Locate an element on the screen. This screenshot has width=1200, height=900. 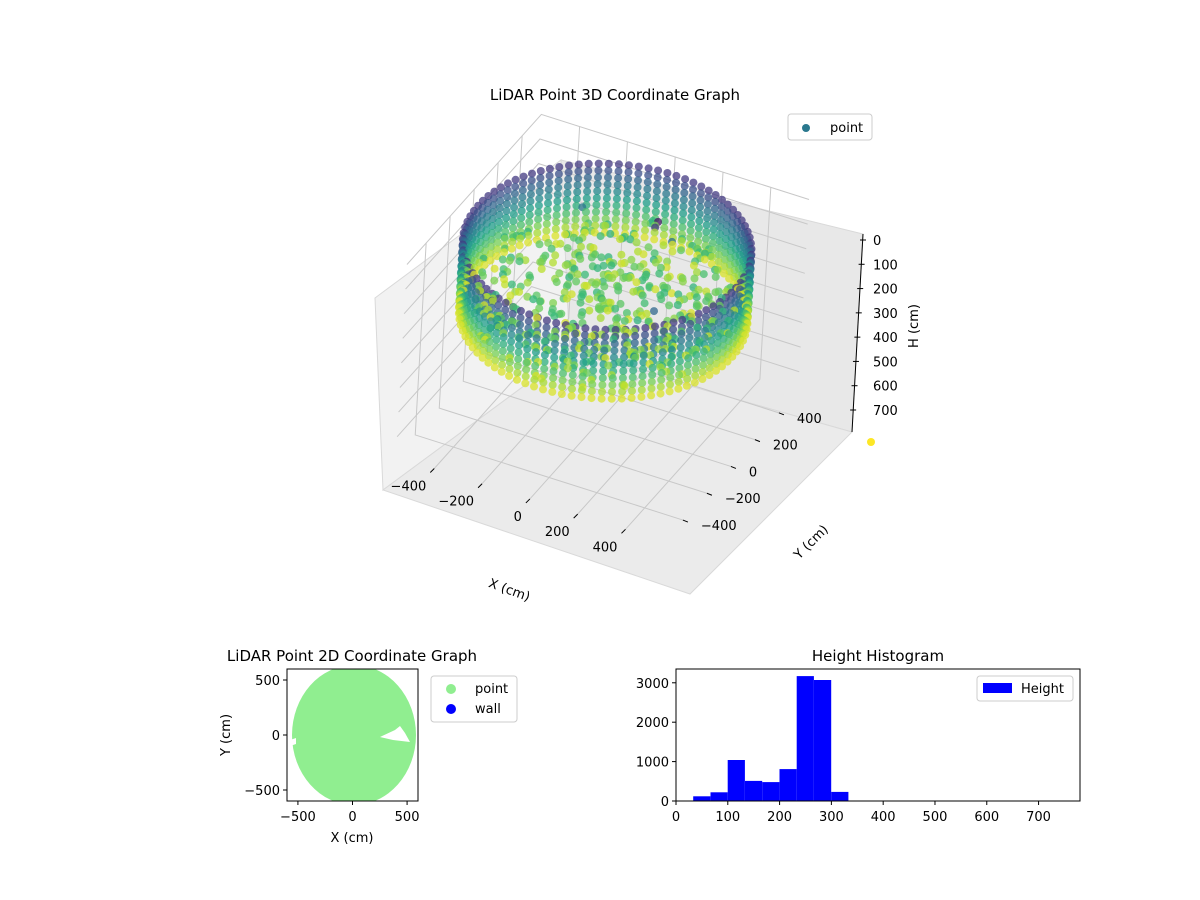
z-tick-label-3d: 0 is located at coordinates (877, 241).